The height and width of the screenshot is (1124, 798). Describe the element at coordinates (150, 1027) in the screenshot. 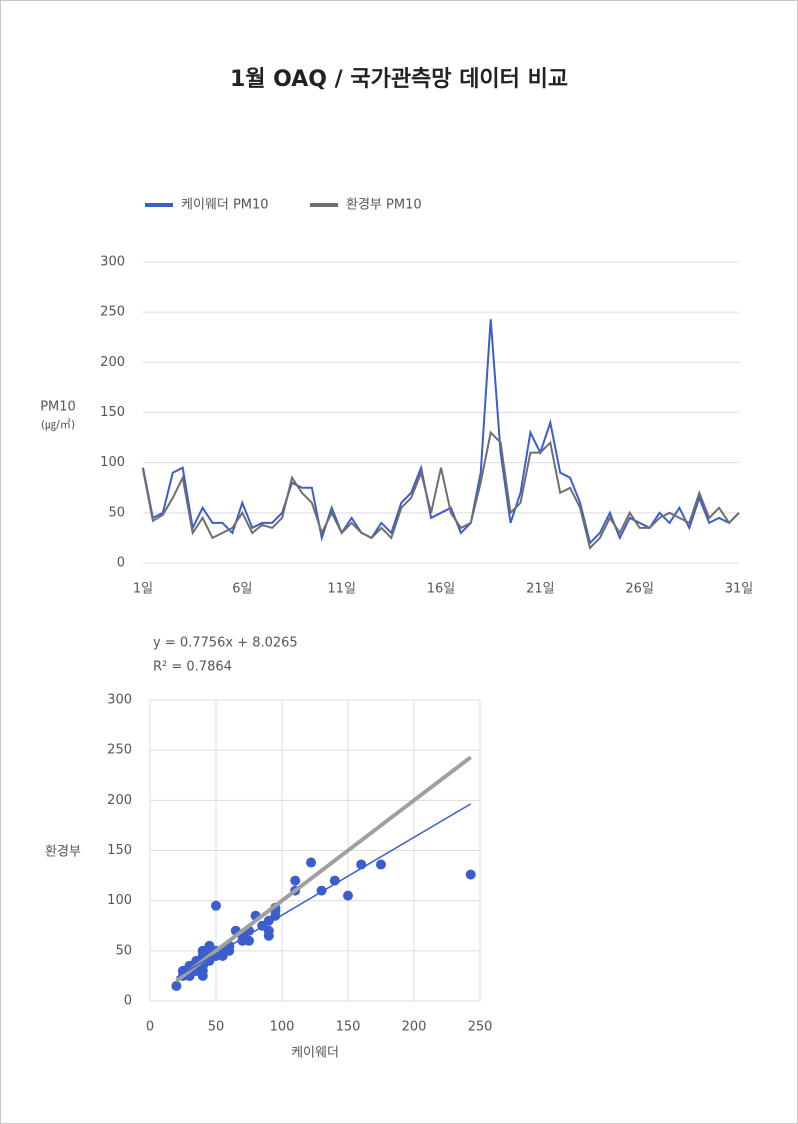

I see `x-tick-label: 0` at that location.